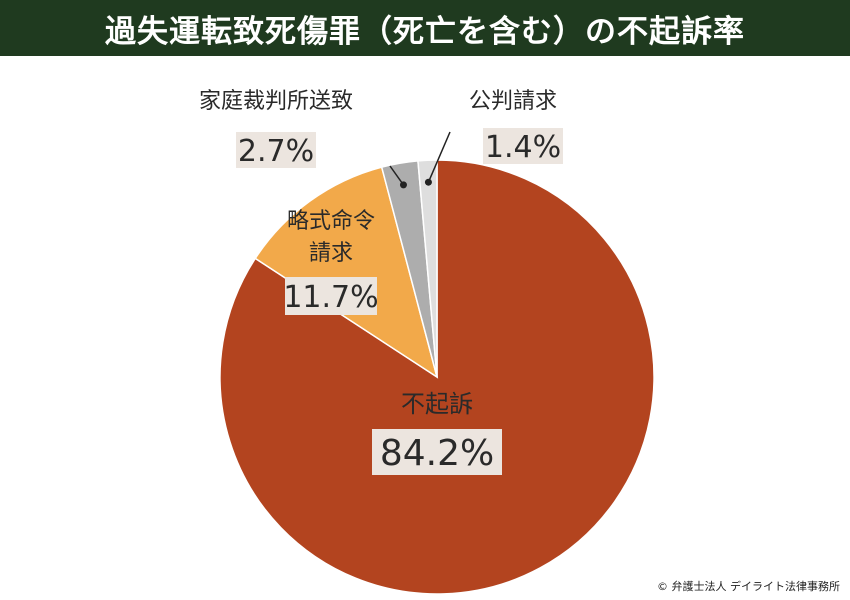  What do you see at coordinates (437, 404) in the screenshot?
I see `slice-name-label: 不起訴` at bounding box center [437, 404].